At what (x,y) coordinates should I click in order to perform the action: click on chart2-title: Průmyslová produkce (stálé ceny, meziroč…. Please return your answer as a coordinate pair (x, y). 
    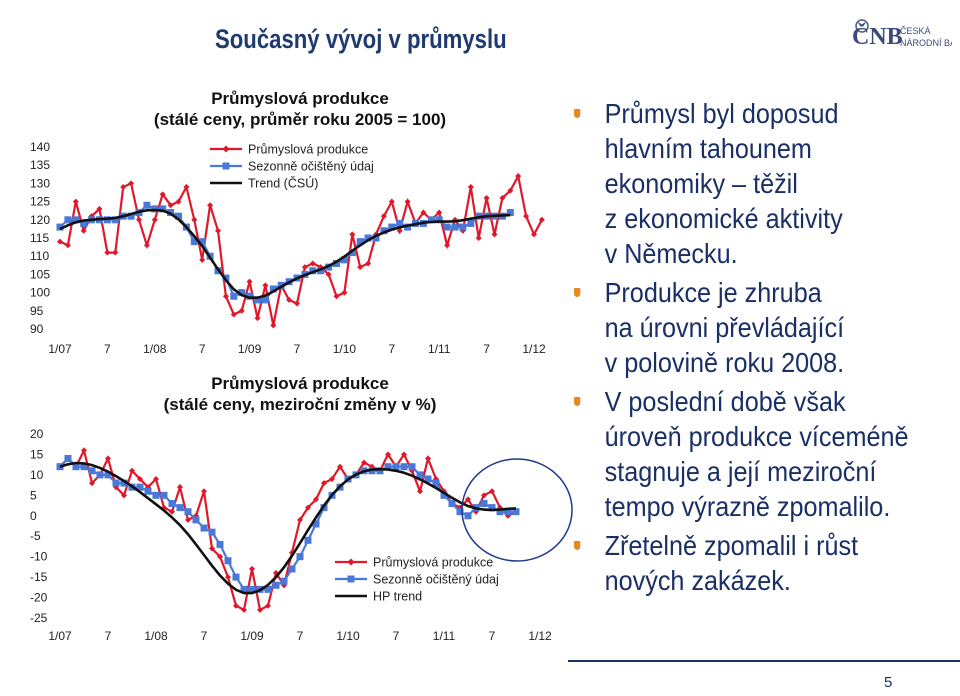
    Looking at the image, I should click on (300, 394).